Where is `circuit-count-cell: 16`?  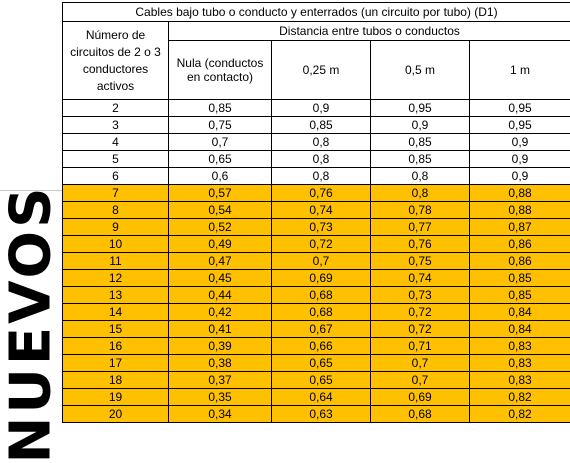
circuit-count-cell: 16 is located at coordinates (116, 346).